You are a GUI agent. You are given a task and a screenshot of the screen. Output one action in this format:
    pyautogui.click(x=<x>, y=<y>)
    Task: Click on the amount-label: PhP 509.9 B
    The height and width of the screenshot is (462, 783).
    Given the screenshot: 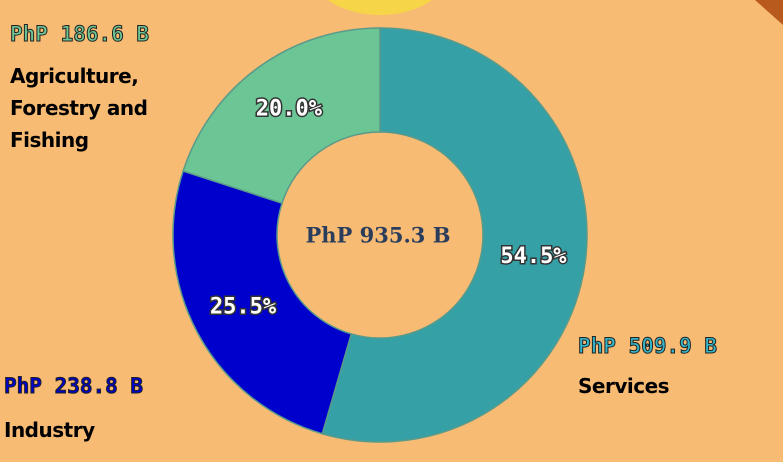 What is the action you would take?
    pyautogui.click(x=647, y=346)
    